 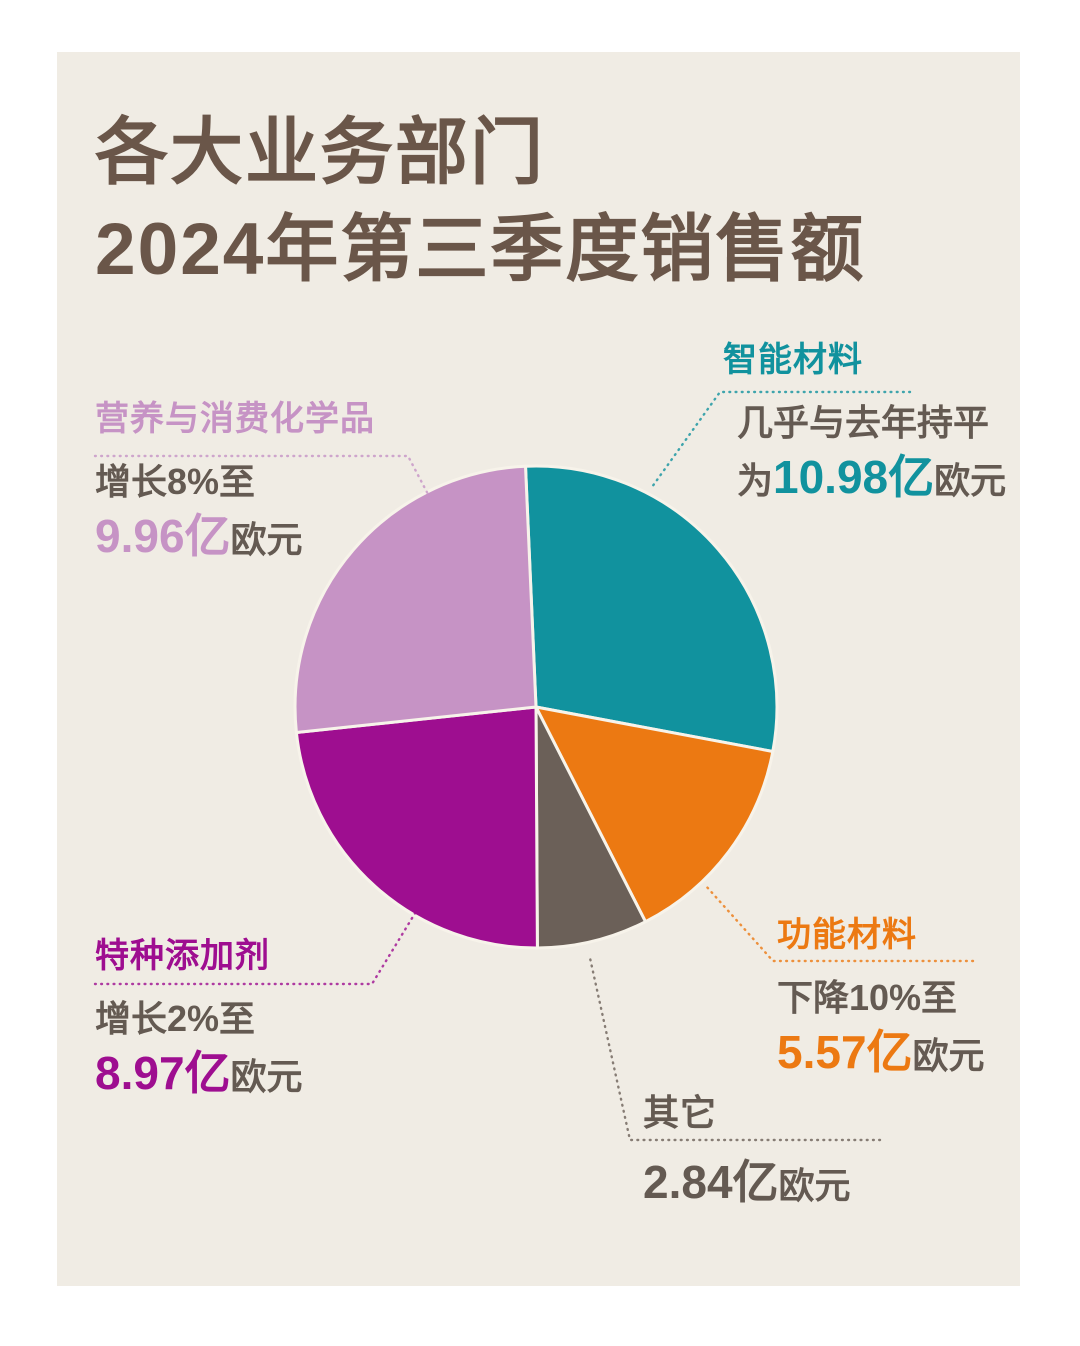 I want to click on title-line-2: 2024年第三季度销售额, so click(x=480, y=250).